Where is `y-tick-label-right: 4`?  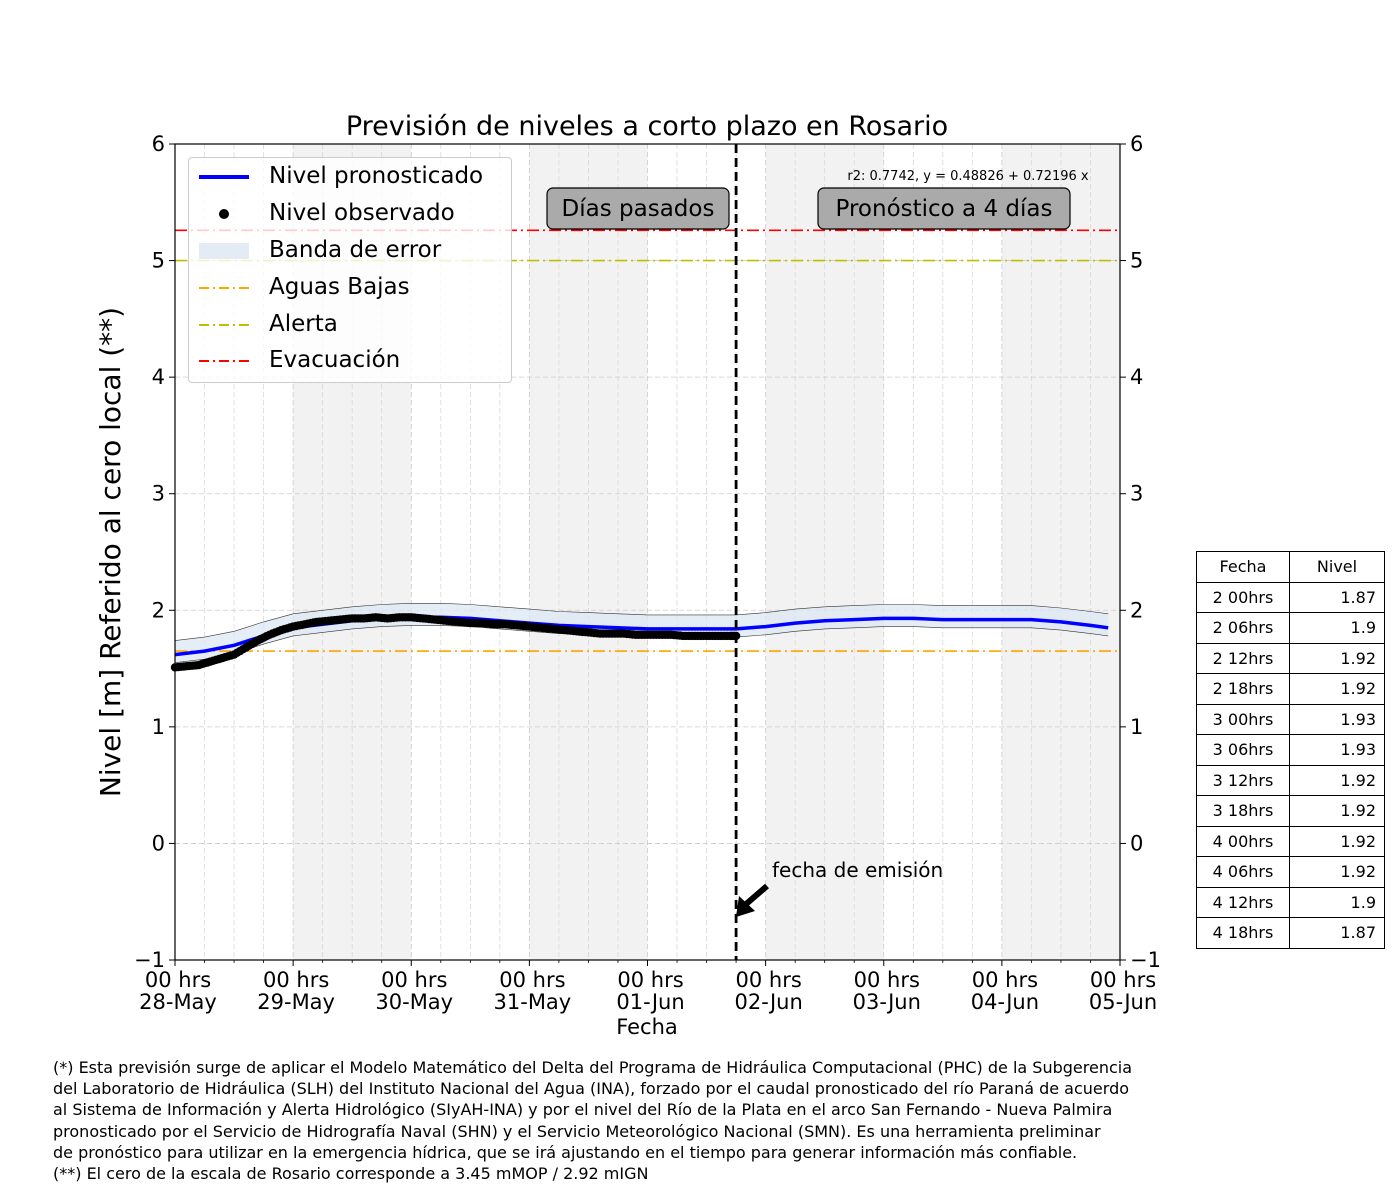
y-tick-label-right: 4 is located at coordinates (1136, 377).